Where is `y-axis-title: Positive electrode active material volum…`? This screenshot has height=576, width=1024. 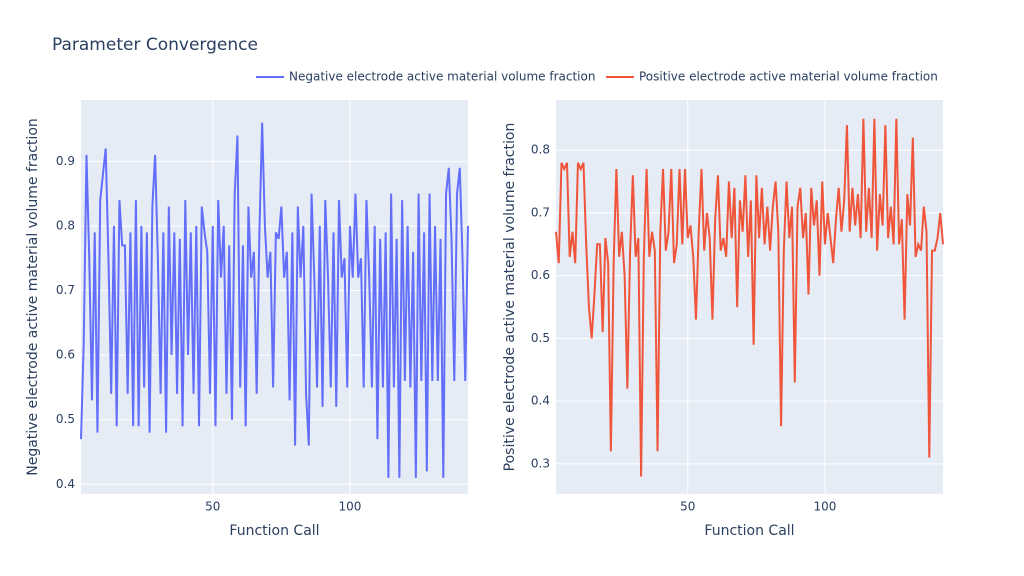 y-axis-title: Positive electrode active material volum… is located at coordinates (510, 297).